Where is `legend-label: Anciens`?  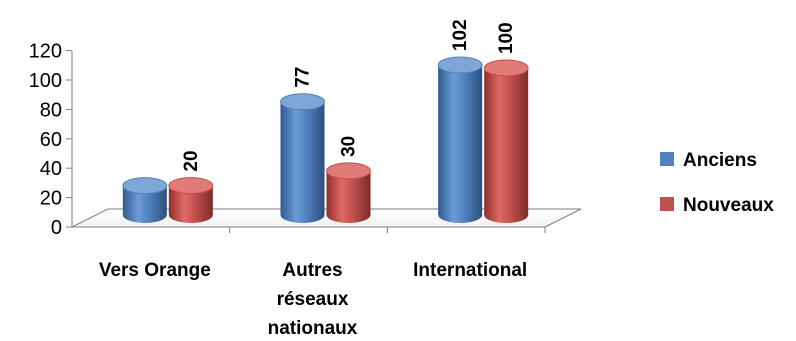 legend-label: Anciens is located at coordinates (720, 160).